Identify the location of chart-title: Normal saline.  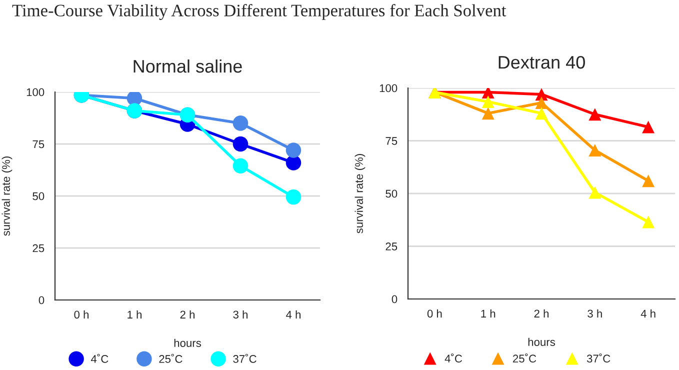
(188, 66).